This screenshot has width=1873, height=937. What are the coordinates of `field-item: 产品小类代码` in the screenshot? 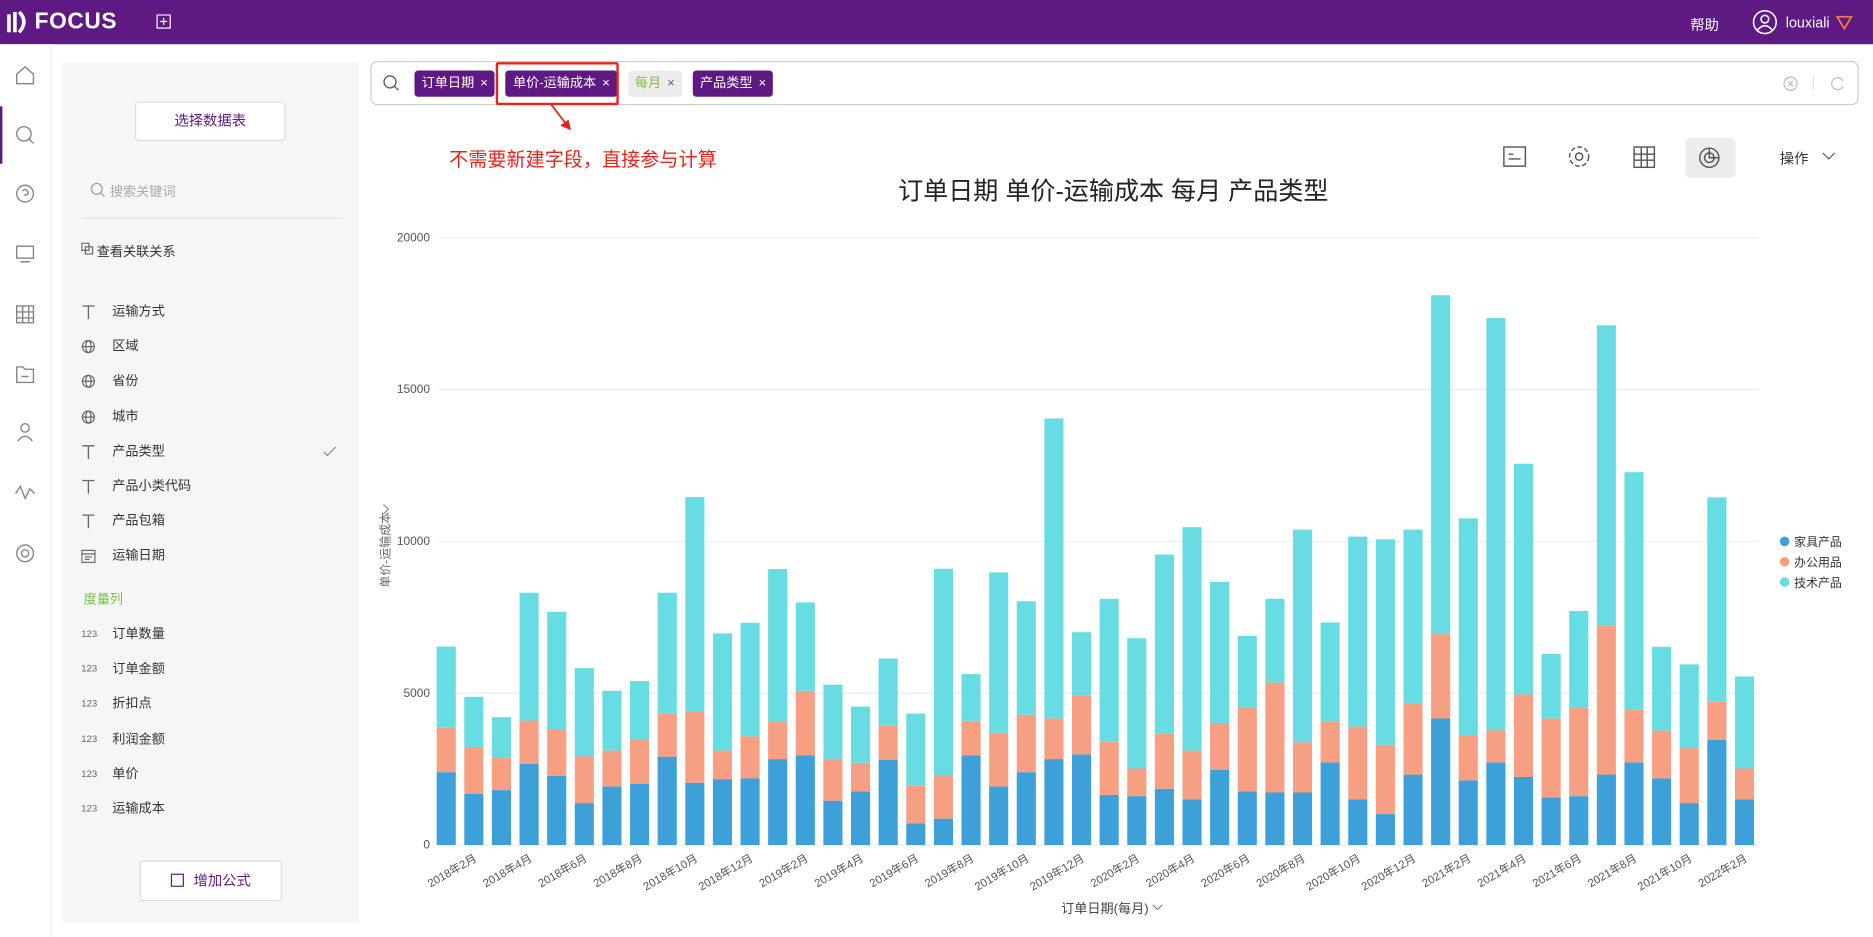 It's located at (212, 486).